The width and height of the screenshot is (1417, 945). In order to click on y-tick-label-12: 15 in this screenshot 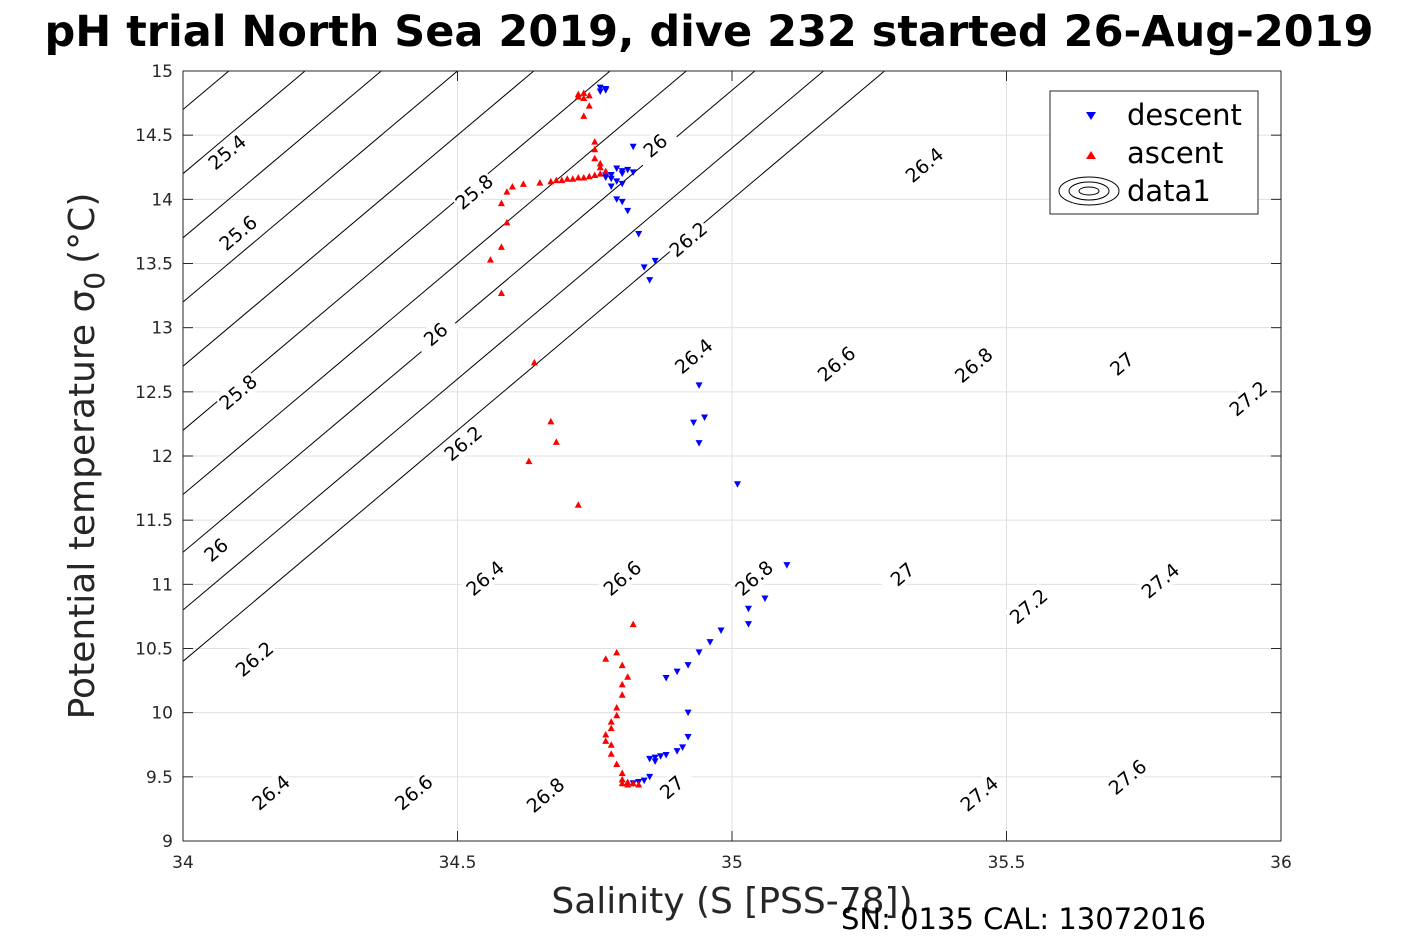, I will do `click(162, 72)`.